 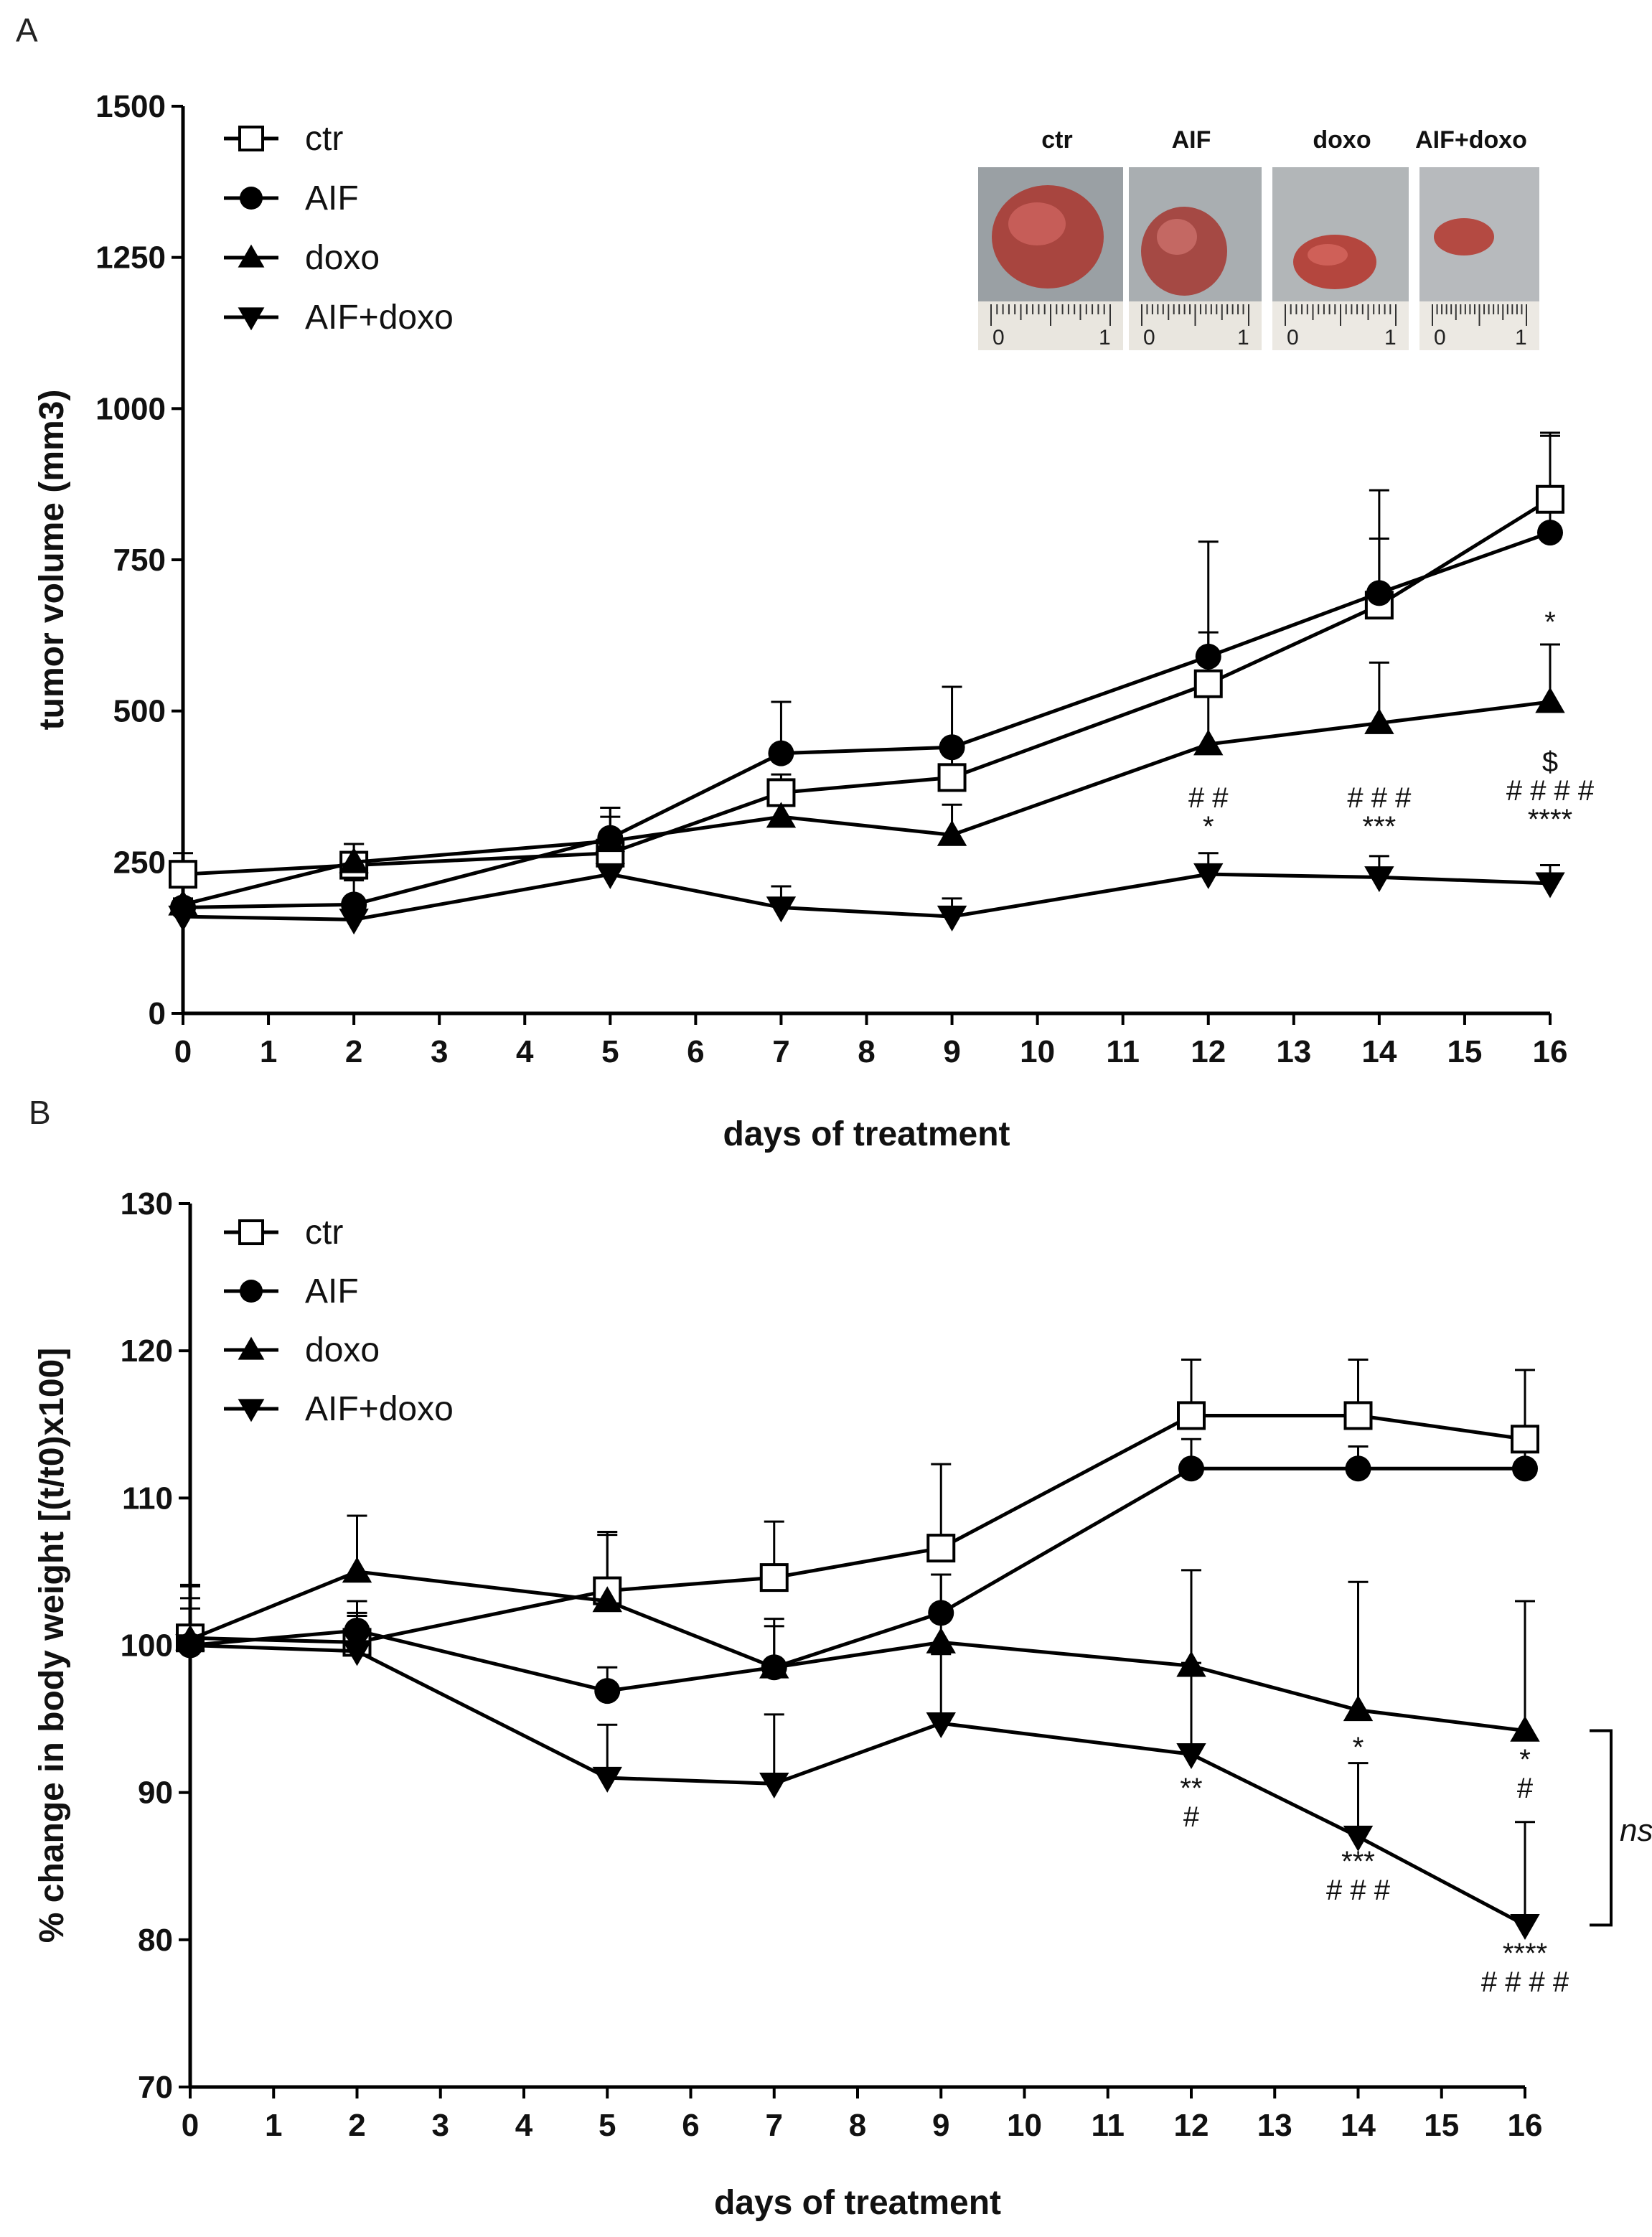 I want to click on x-tick-label: 3, so click(x=439, y=1051).